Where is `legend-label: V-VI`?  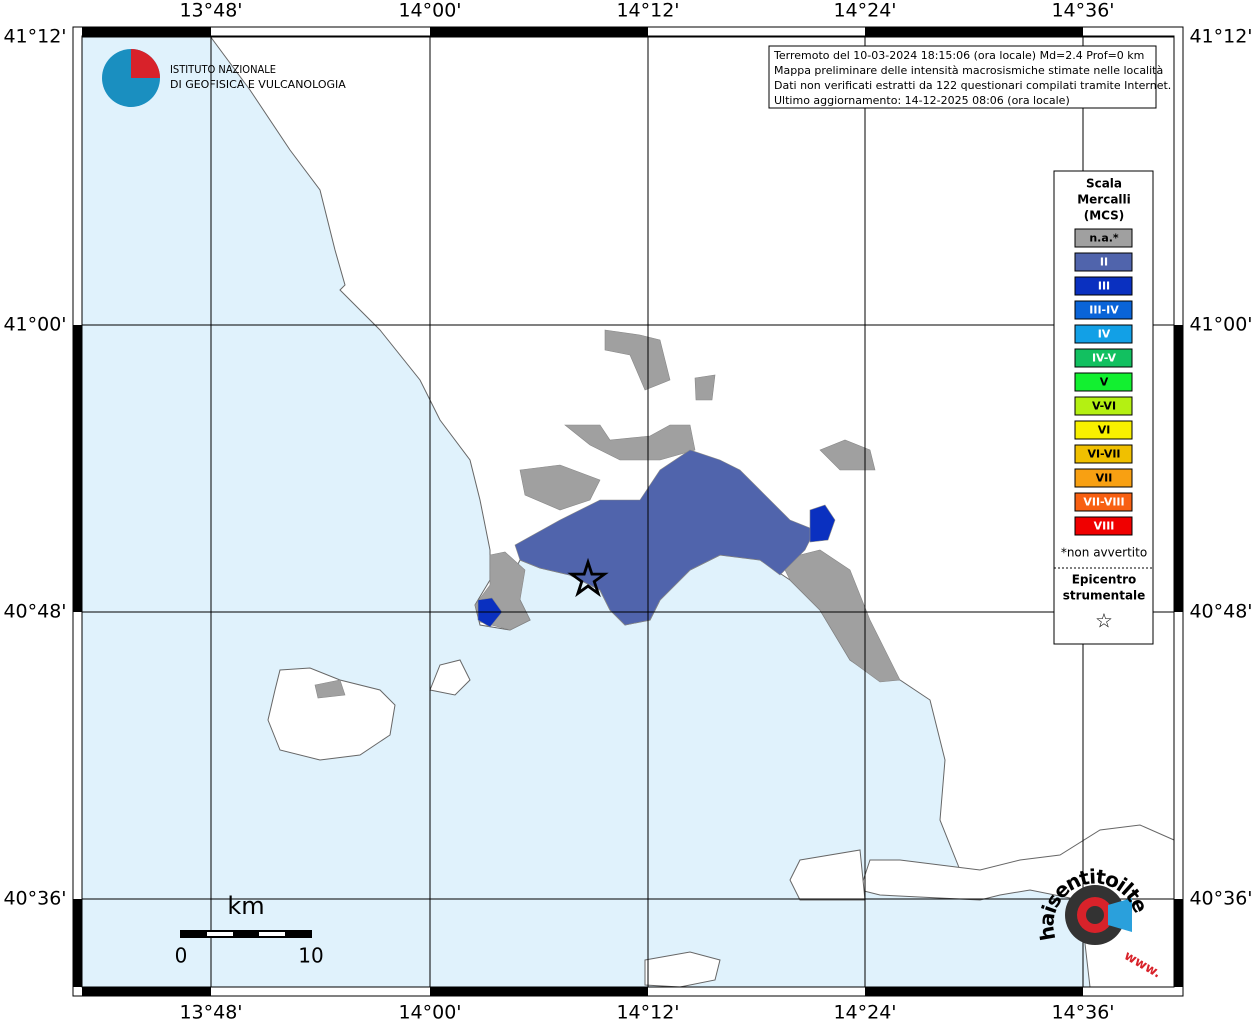
legend-label: V-VI is located at coordinates (1104, 406).